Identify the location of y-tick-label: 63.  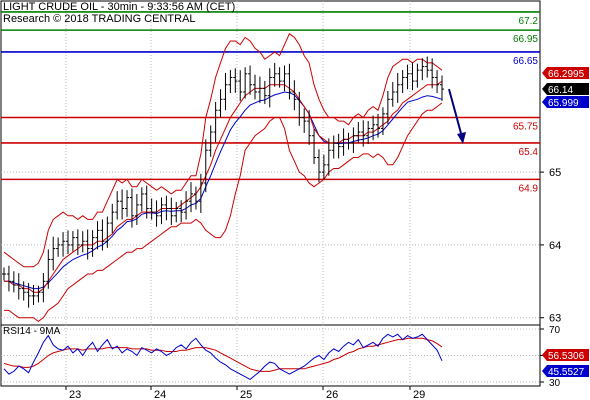
(555, 319).